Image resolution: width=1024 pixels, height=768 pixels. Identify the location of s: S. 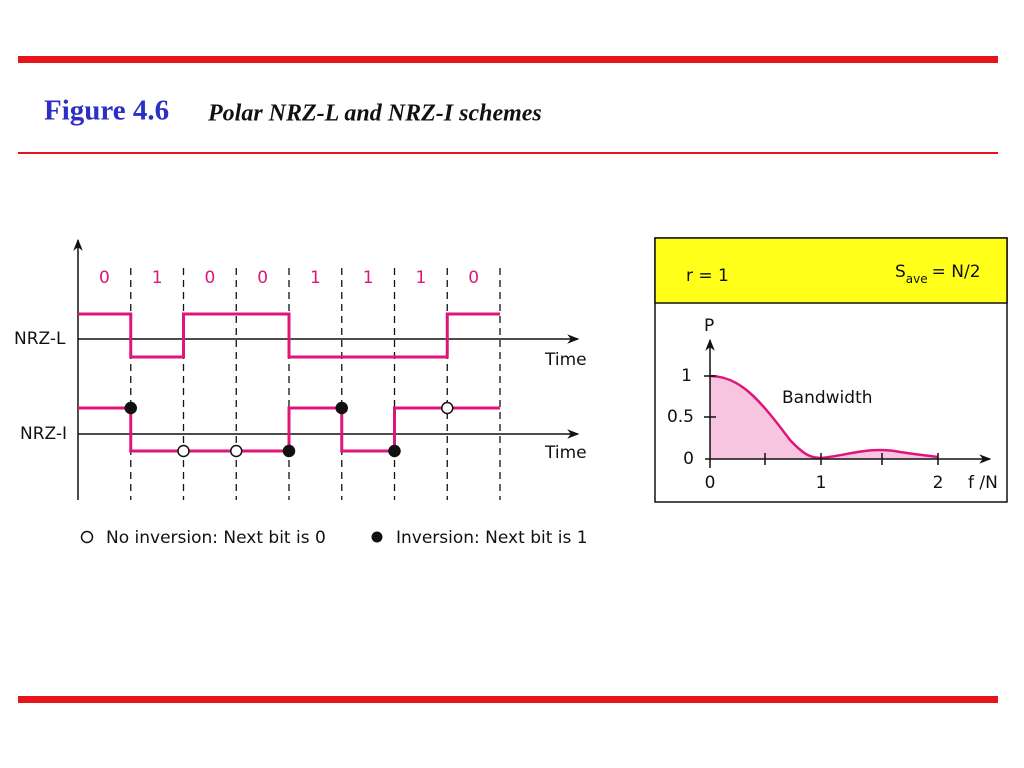
(900, 272).